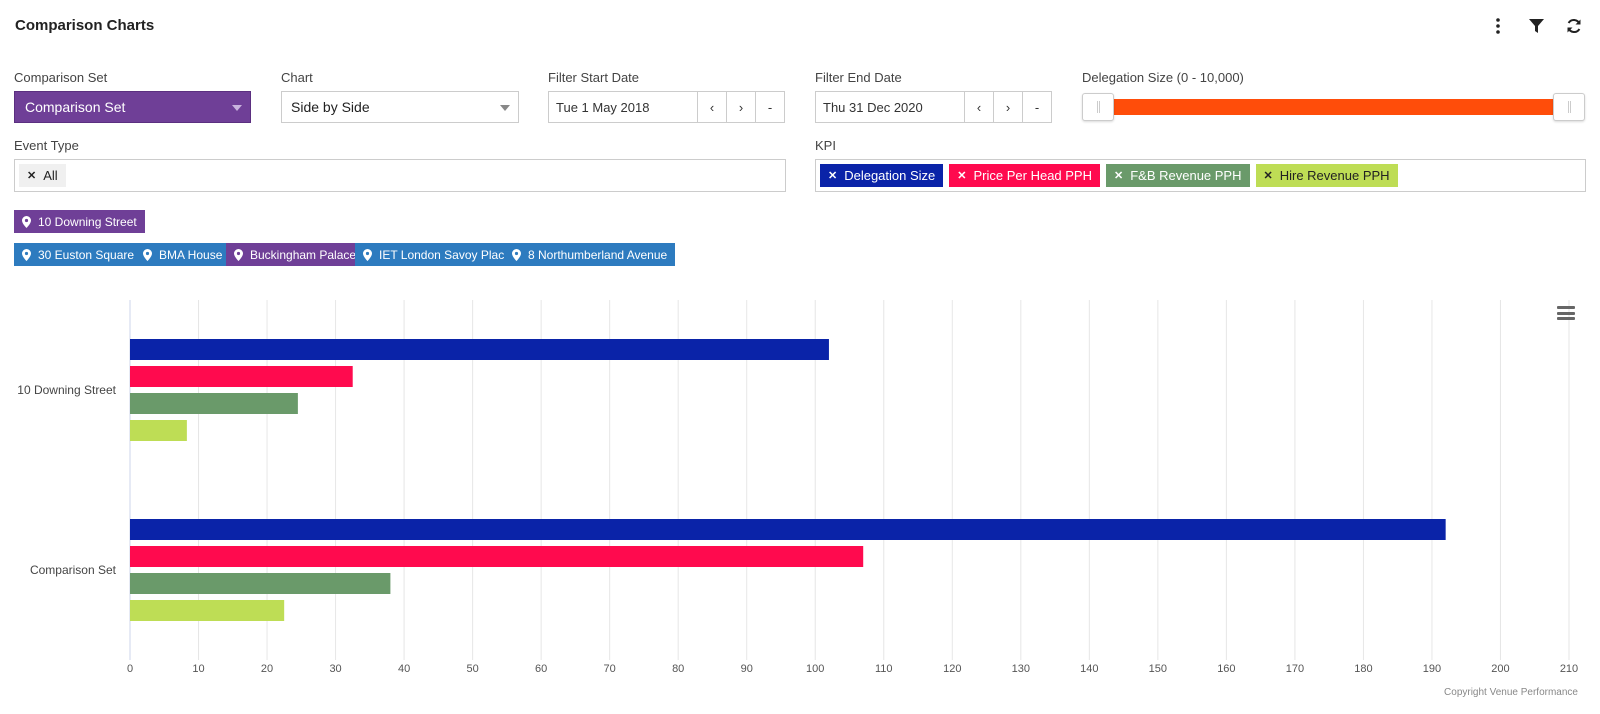 The width and height of the screenshot is (1600, 714). What do you see at coordinates (198, 669) in the screenshot?
I see `x-tick-label: 10` at bounding box center [198, 669].